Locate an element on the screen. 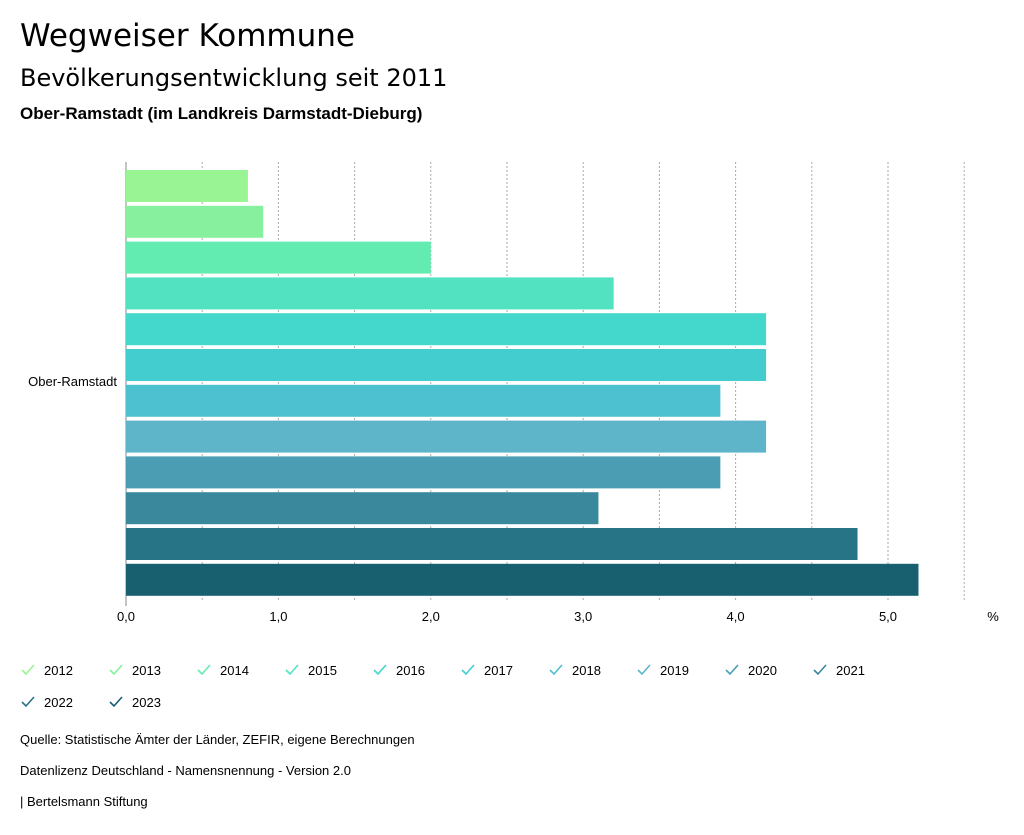  x-tick-label: 2,0 is located at coordinates (431, 616).